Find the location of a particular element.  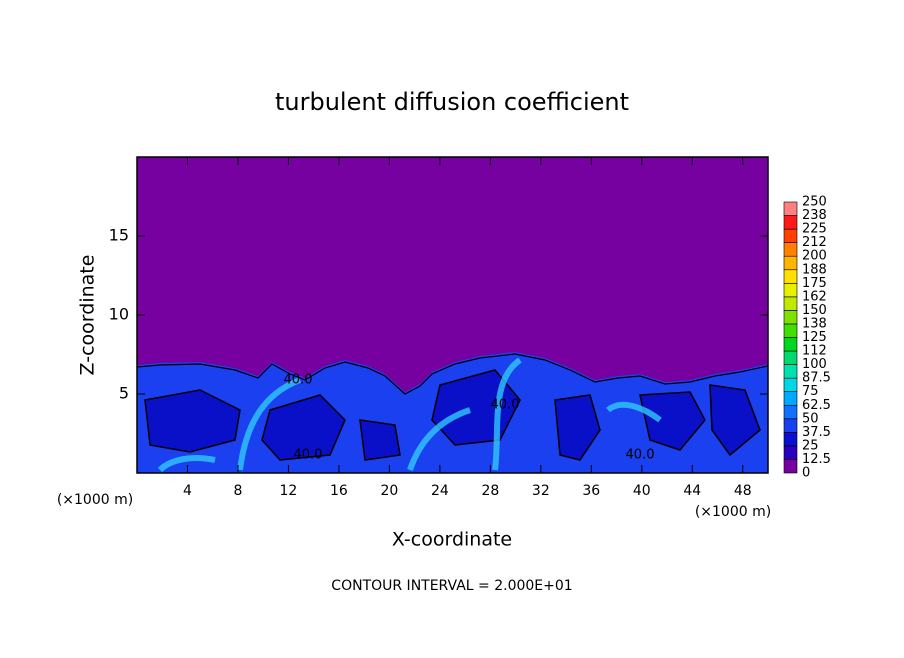

y-tick-label: 15 is located at coordinates (119, 235).